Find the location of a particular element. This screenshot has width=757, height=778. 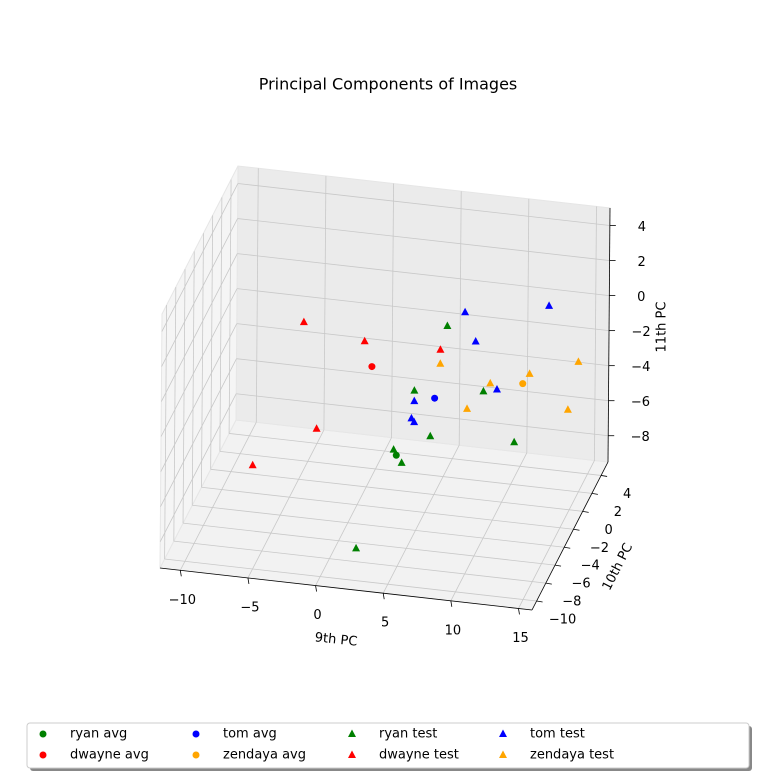

z-tick-label: 0 is located at coordinates (641, 297).